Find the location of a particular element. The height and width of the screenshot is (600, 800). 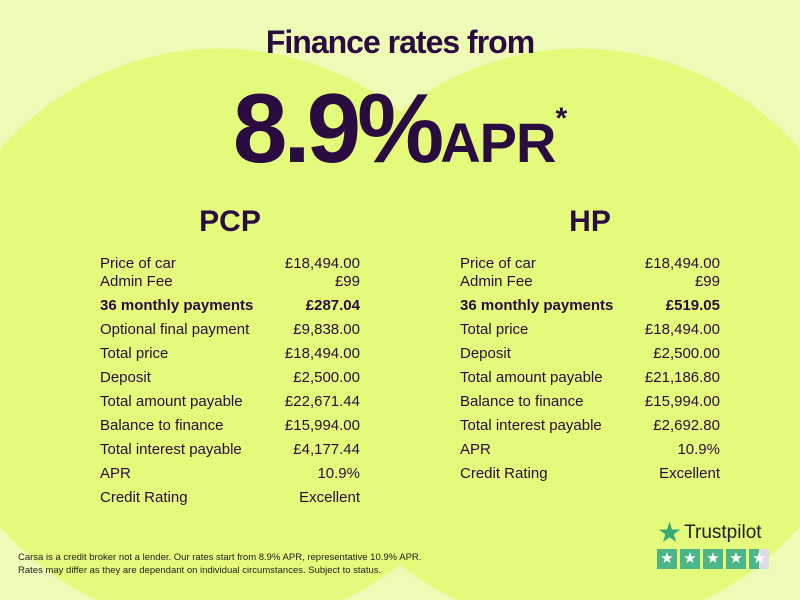

plan-row: Total amount payable £22,671.44 is located at coordinates (230, 405).